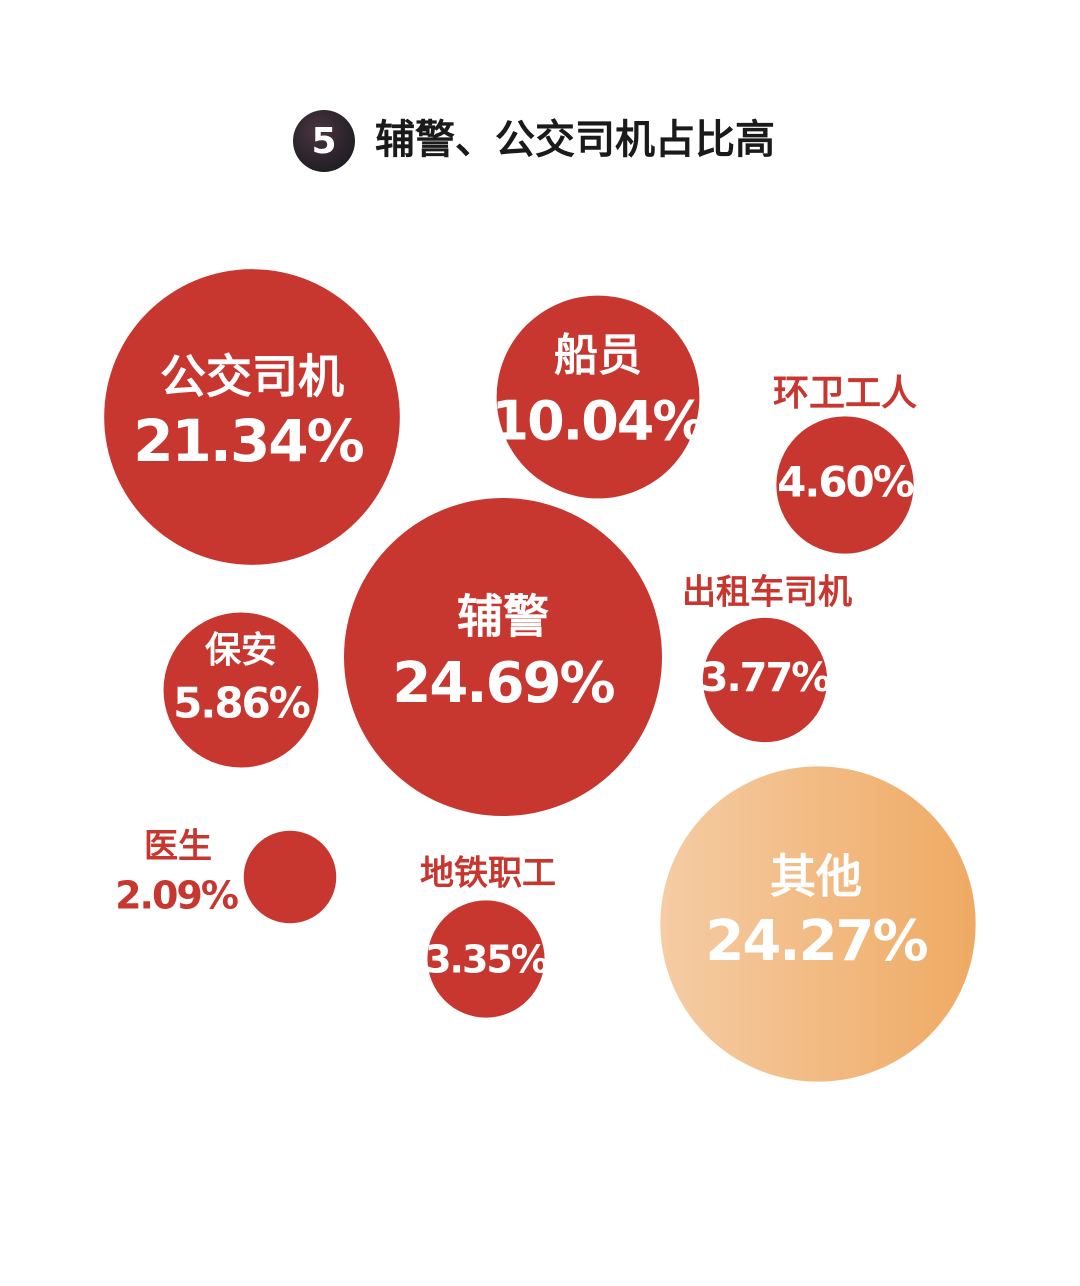 The image size is (1080, 1286). Describe the element at coordinates (575, 140) in the screenshot. I see `chart-title: 辅警、公交司机占比高` at that location.